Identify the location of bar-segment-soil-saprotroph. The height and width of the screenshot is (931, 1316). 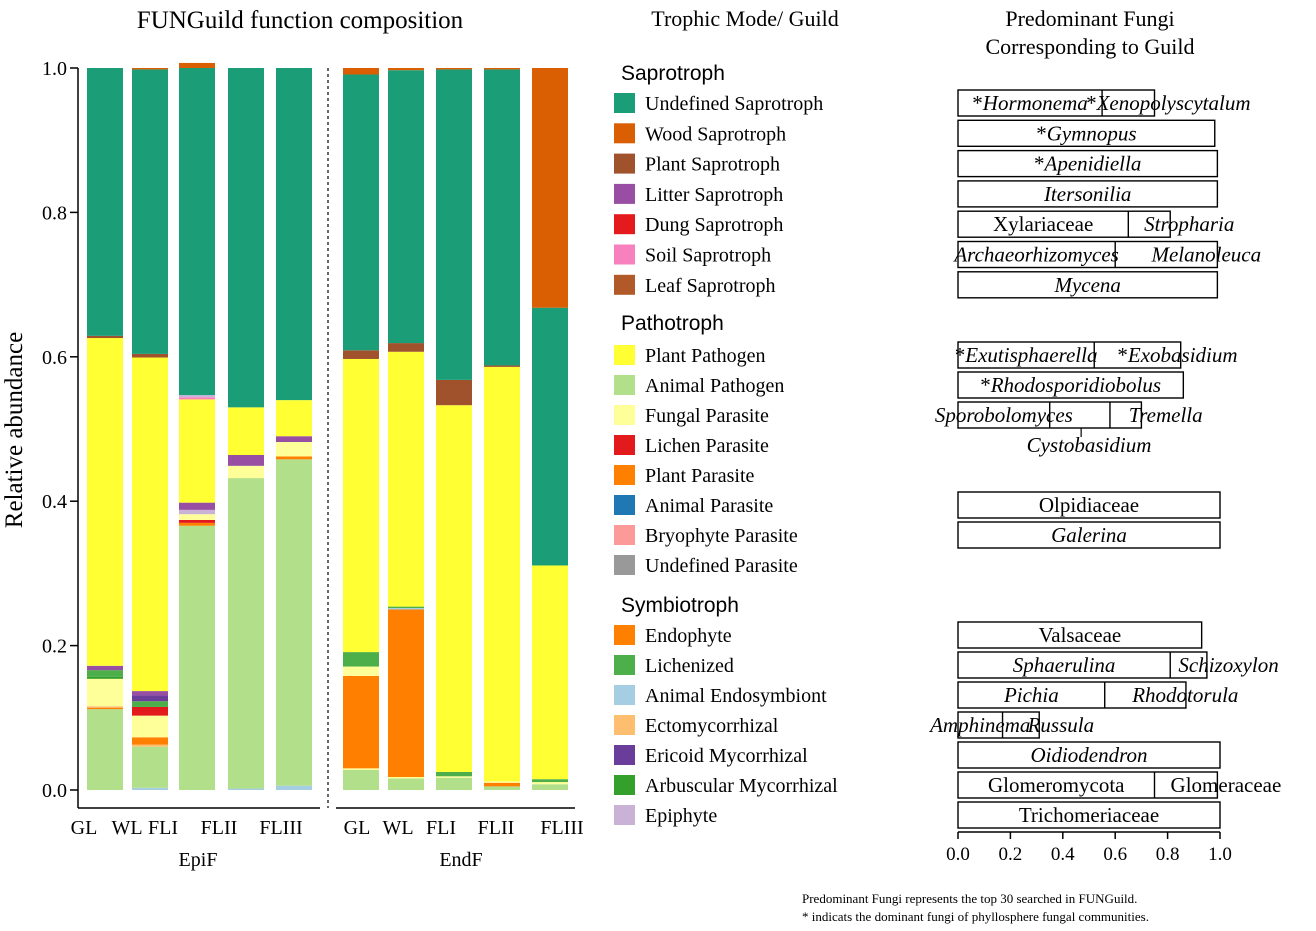
(197, 398).